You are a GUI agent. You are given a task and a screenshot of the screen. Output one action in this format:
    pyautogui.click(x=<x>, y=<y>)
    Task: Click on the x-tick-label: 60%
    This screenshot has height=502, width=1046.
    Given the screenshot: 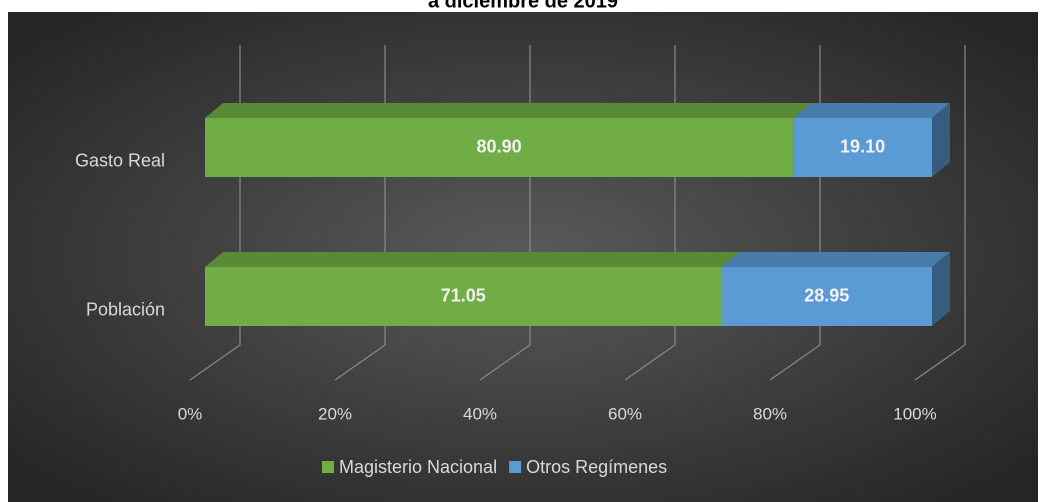 What is the action you would take?
    pyautogui.click(x=625, y=413)
    